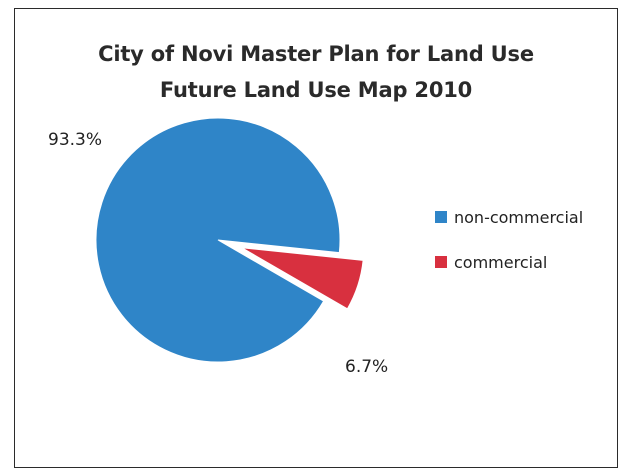 This screenshot has width=631, height=468. I want to click on legend-label-commercial: commercial, so click(500, 262).